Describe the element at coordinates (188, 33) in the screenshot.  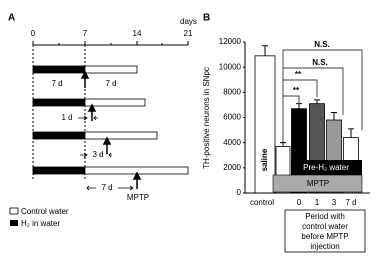
I see `day-tick: 21` at that location.